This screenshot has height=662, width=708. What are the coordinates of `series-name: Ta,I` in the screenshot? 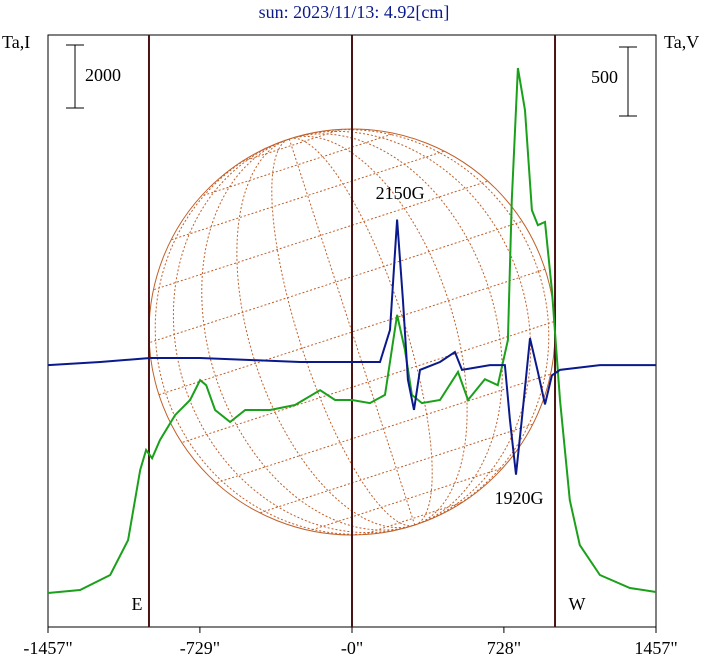 It's located at (16, 42).